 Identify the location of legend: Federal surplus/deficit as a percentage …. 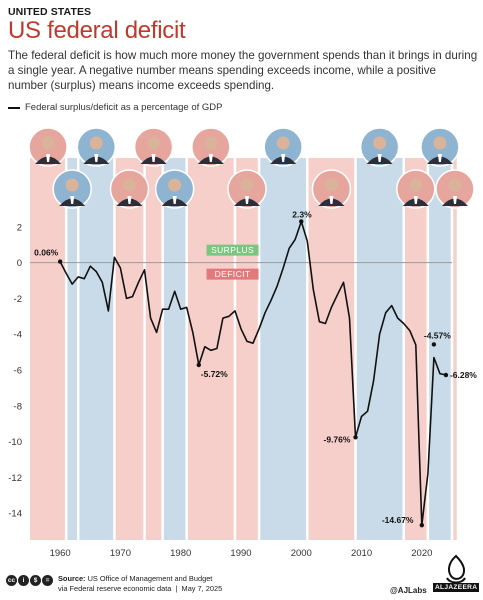
(115, 107).